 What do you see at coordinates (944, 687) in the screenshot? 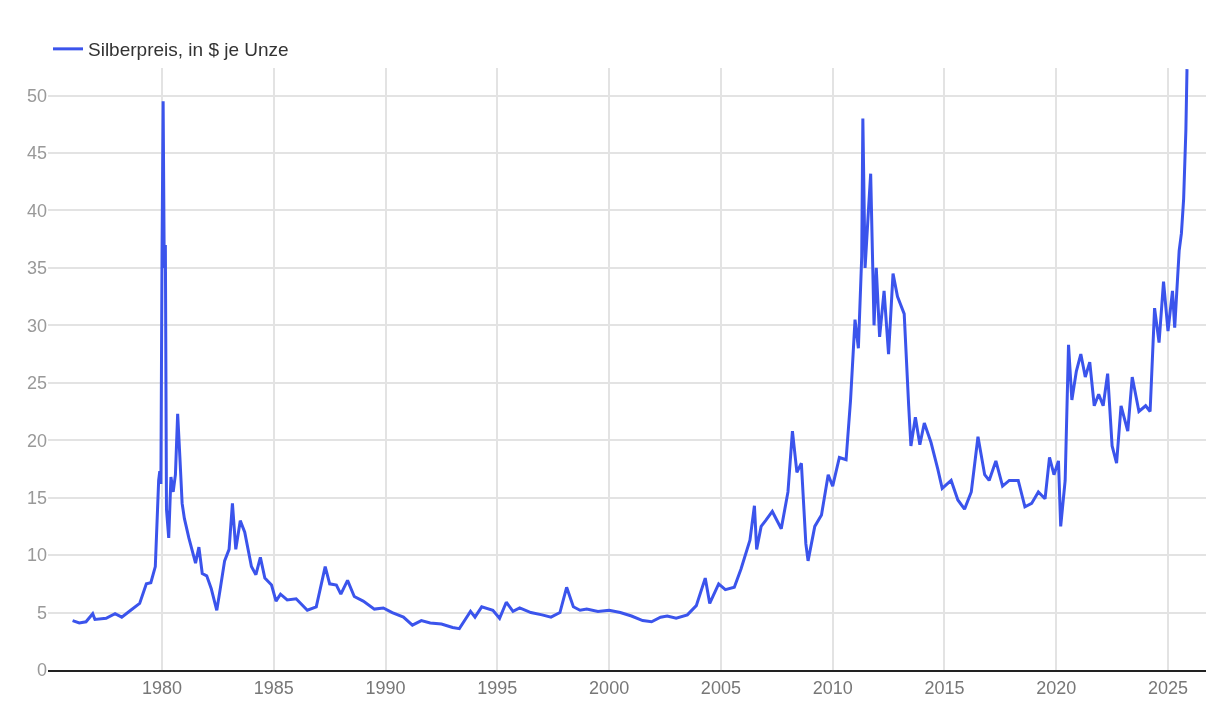
I see `x-tick-label: 2015` at bounding box center [944, 687].